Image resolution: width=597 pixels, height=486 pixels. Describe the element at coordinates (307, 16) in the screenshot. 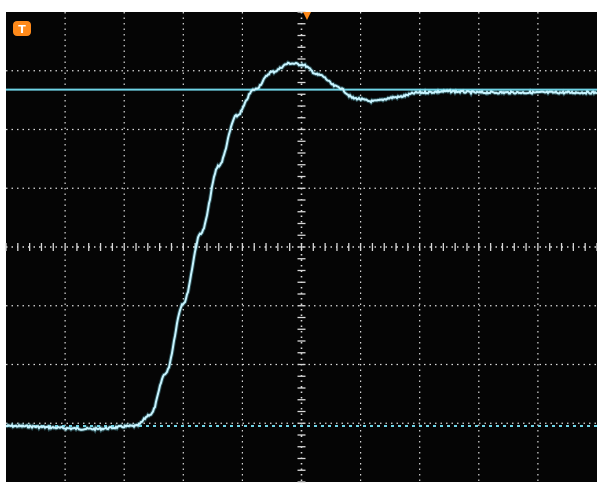

I see `trigger-position-arrow-icon` at that location.